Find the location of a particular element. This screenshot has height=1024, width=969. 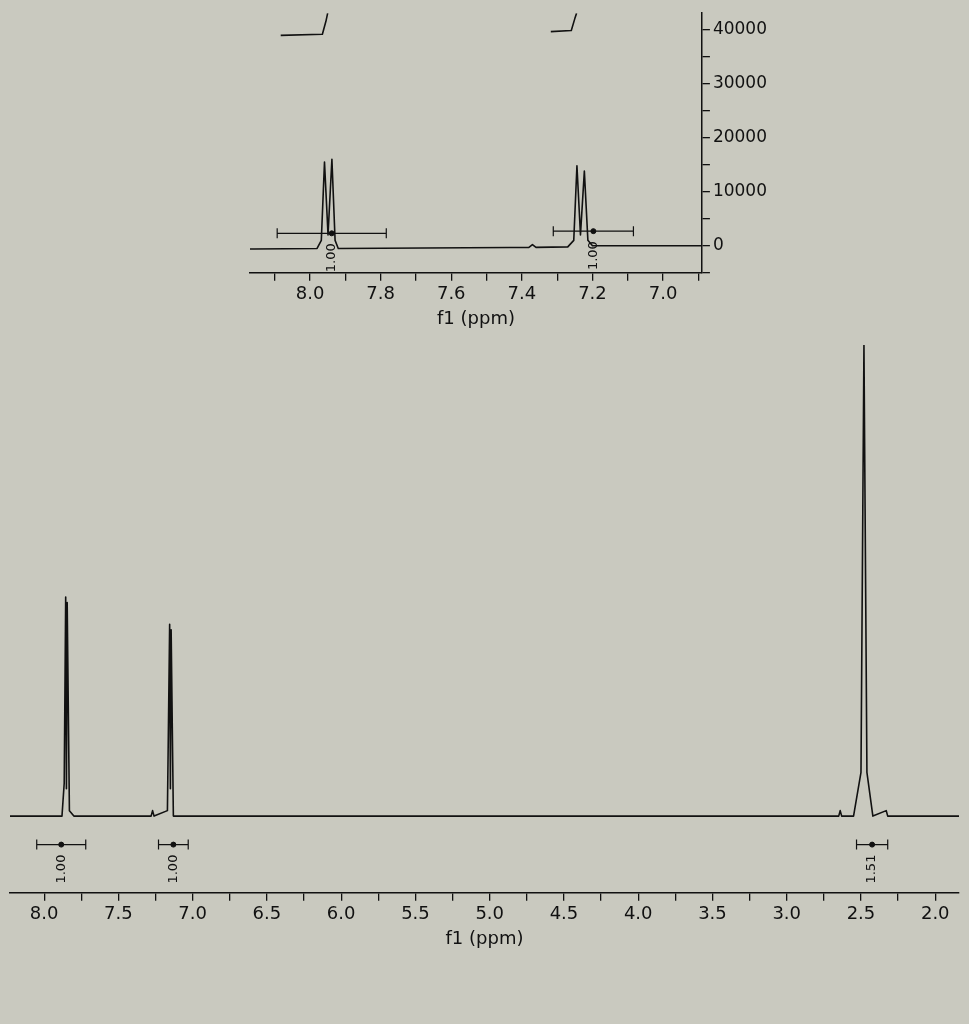

x-tick-label: 6.5 is located at coordinates (267, 913).